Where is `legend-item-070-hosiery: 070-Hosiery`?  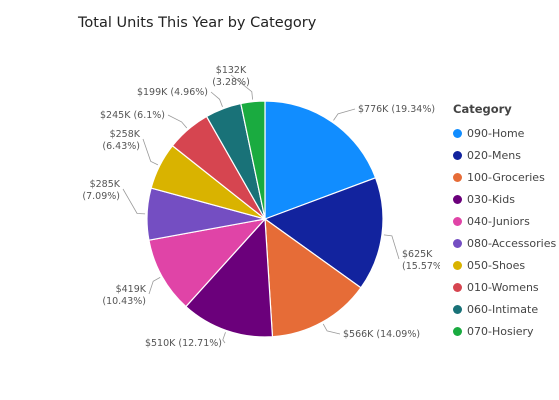
legend-item-070-hosiery: 070-Hosiery is located at coordinates (504, 331).